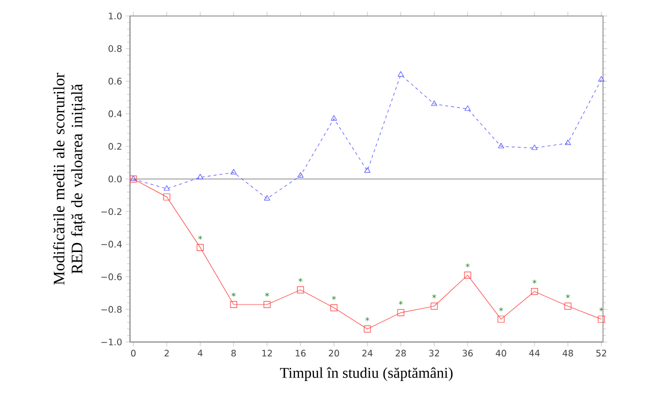  I want to click on x-tick-label: 32, so click(434, 353).